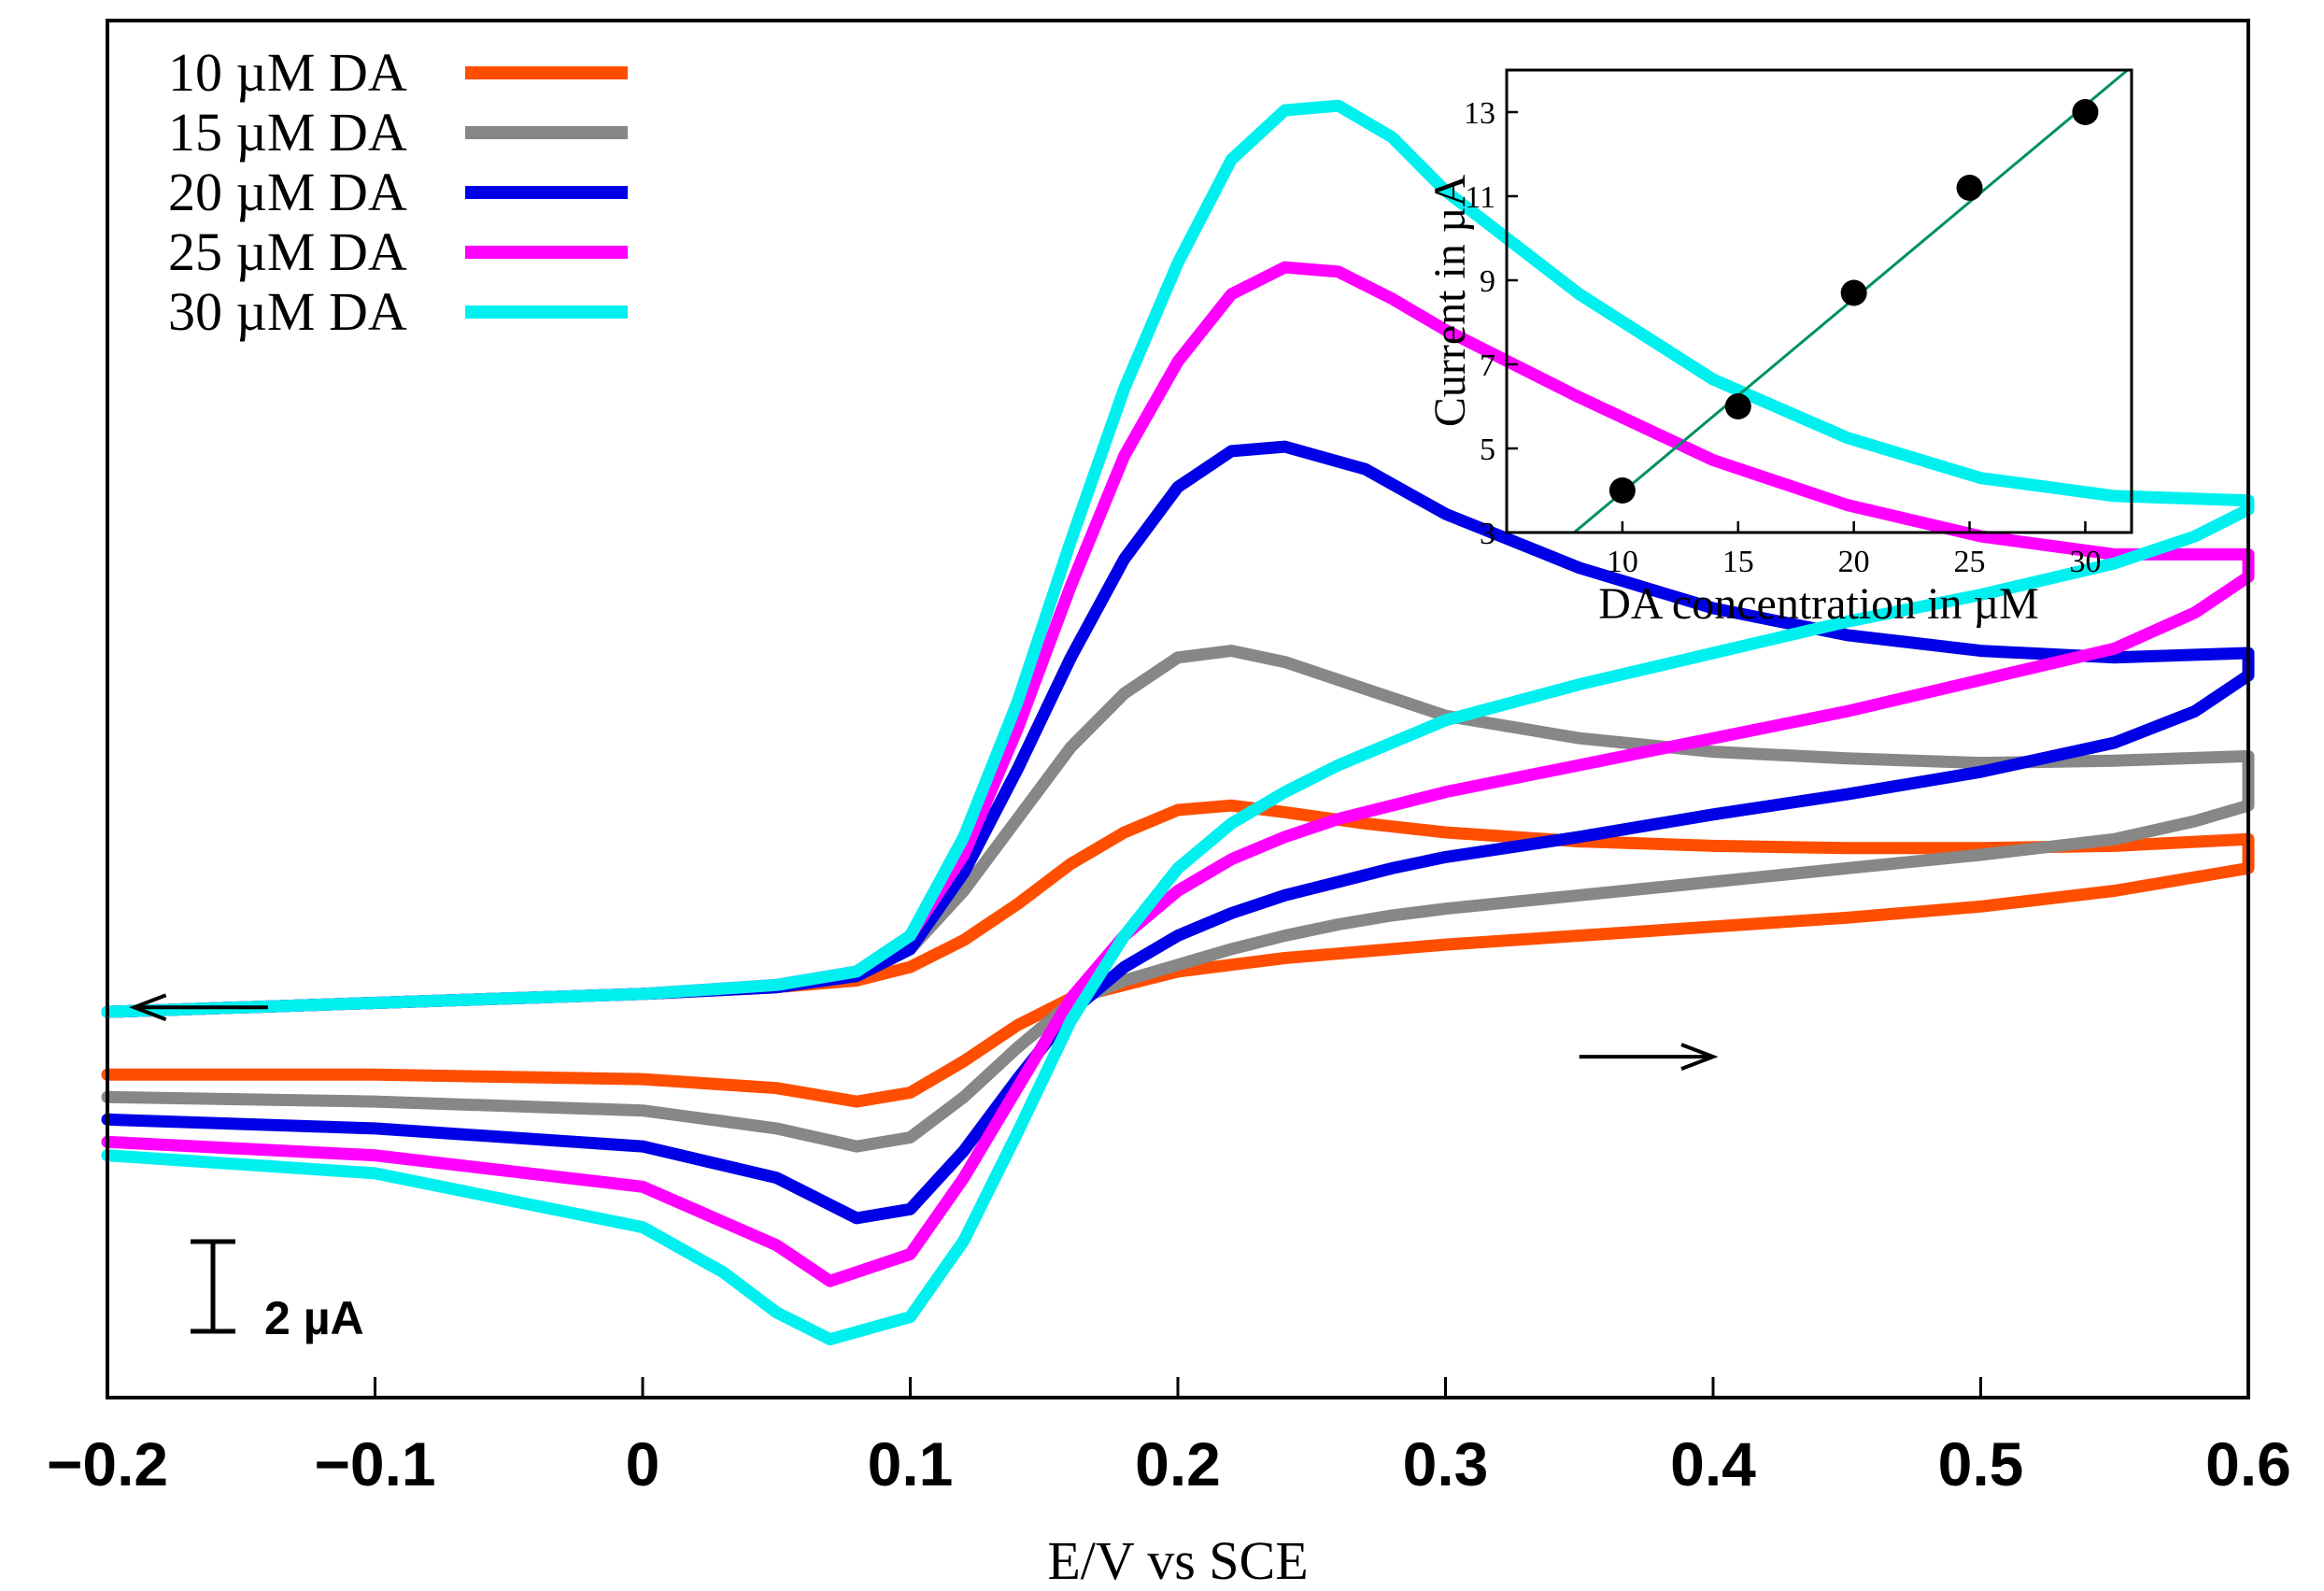  I want to click on main-x-ticks: −0.2 −0.1 0 0.1 0.2 0.3 0.4 0.5 0.6, so click(1169, 1438).